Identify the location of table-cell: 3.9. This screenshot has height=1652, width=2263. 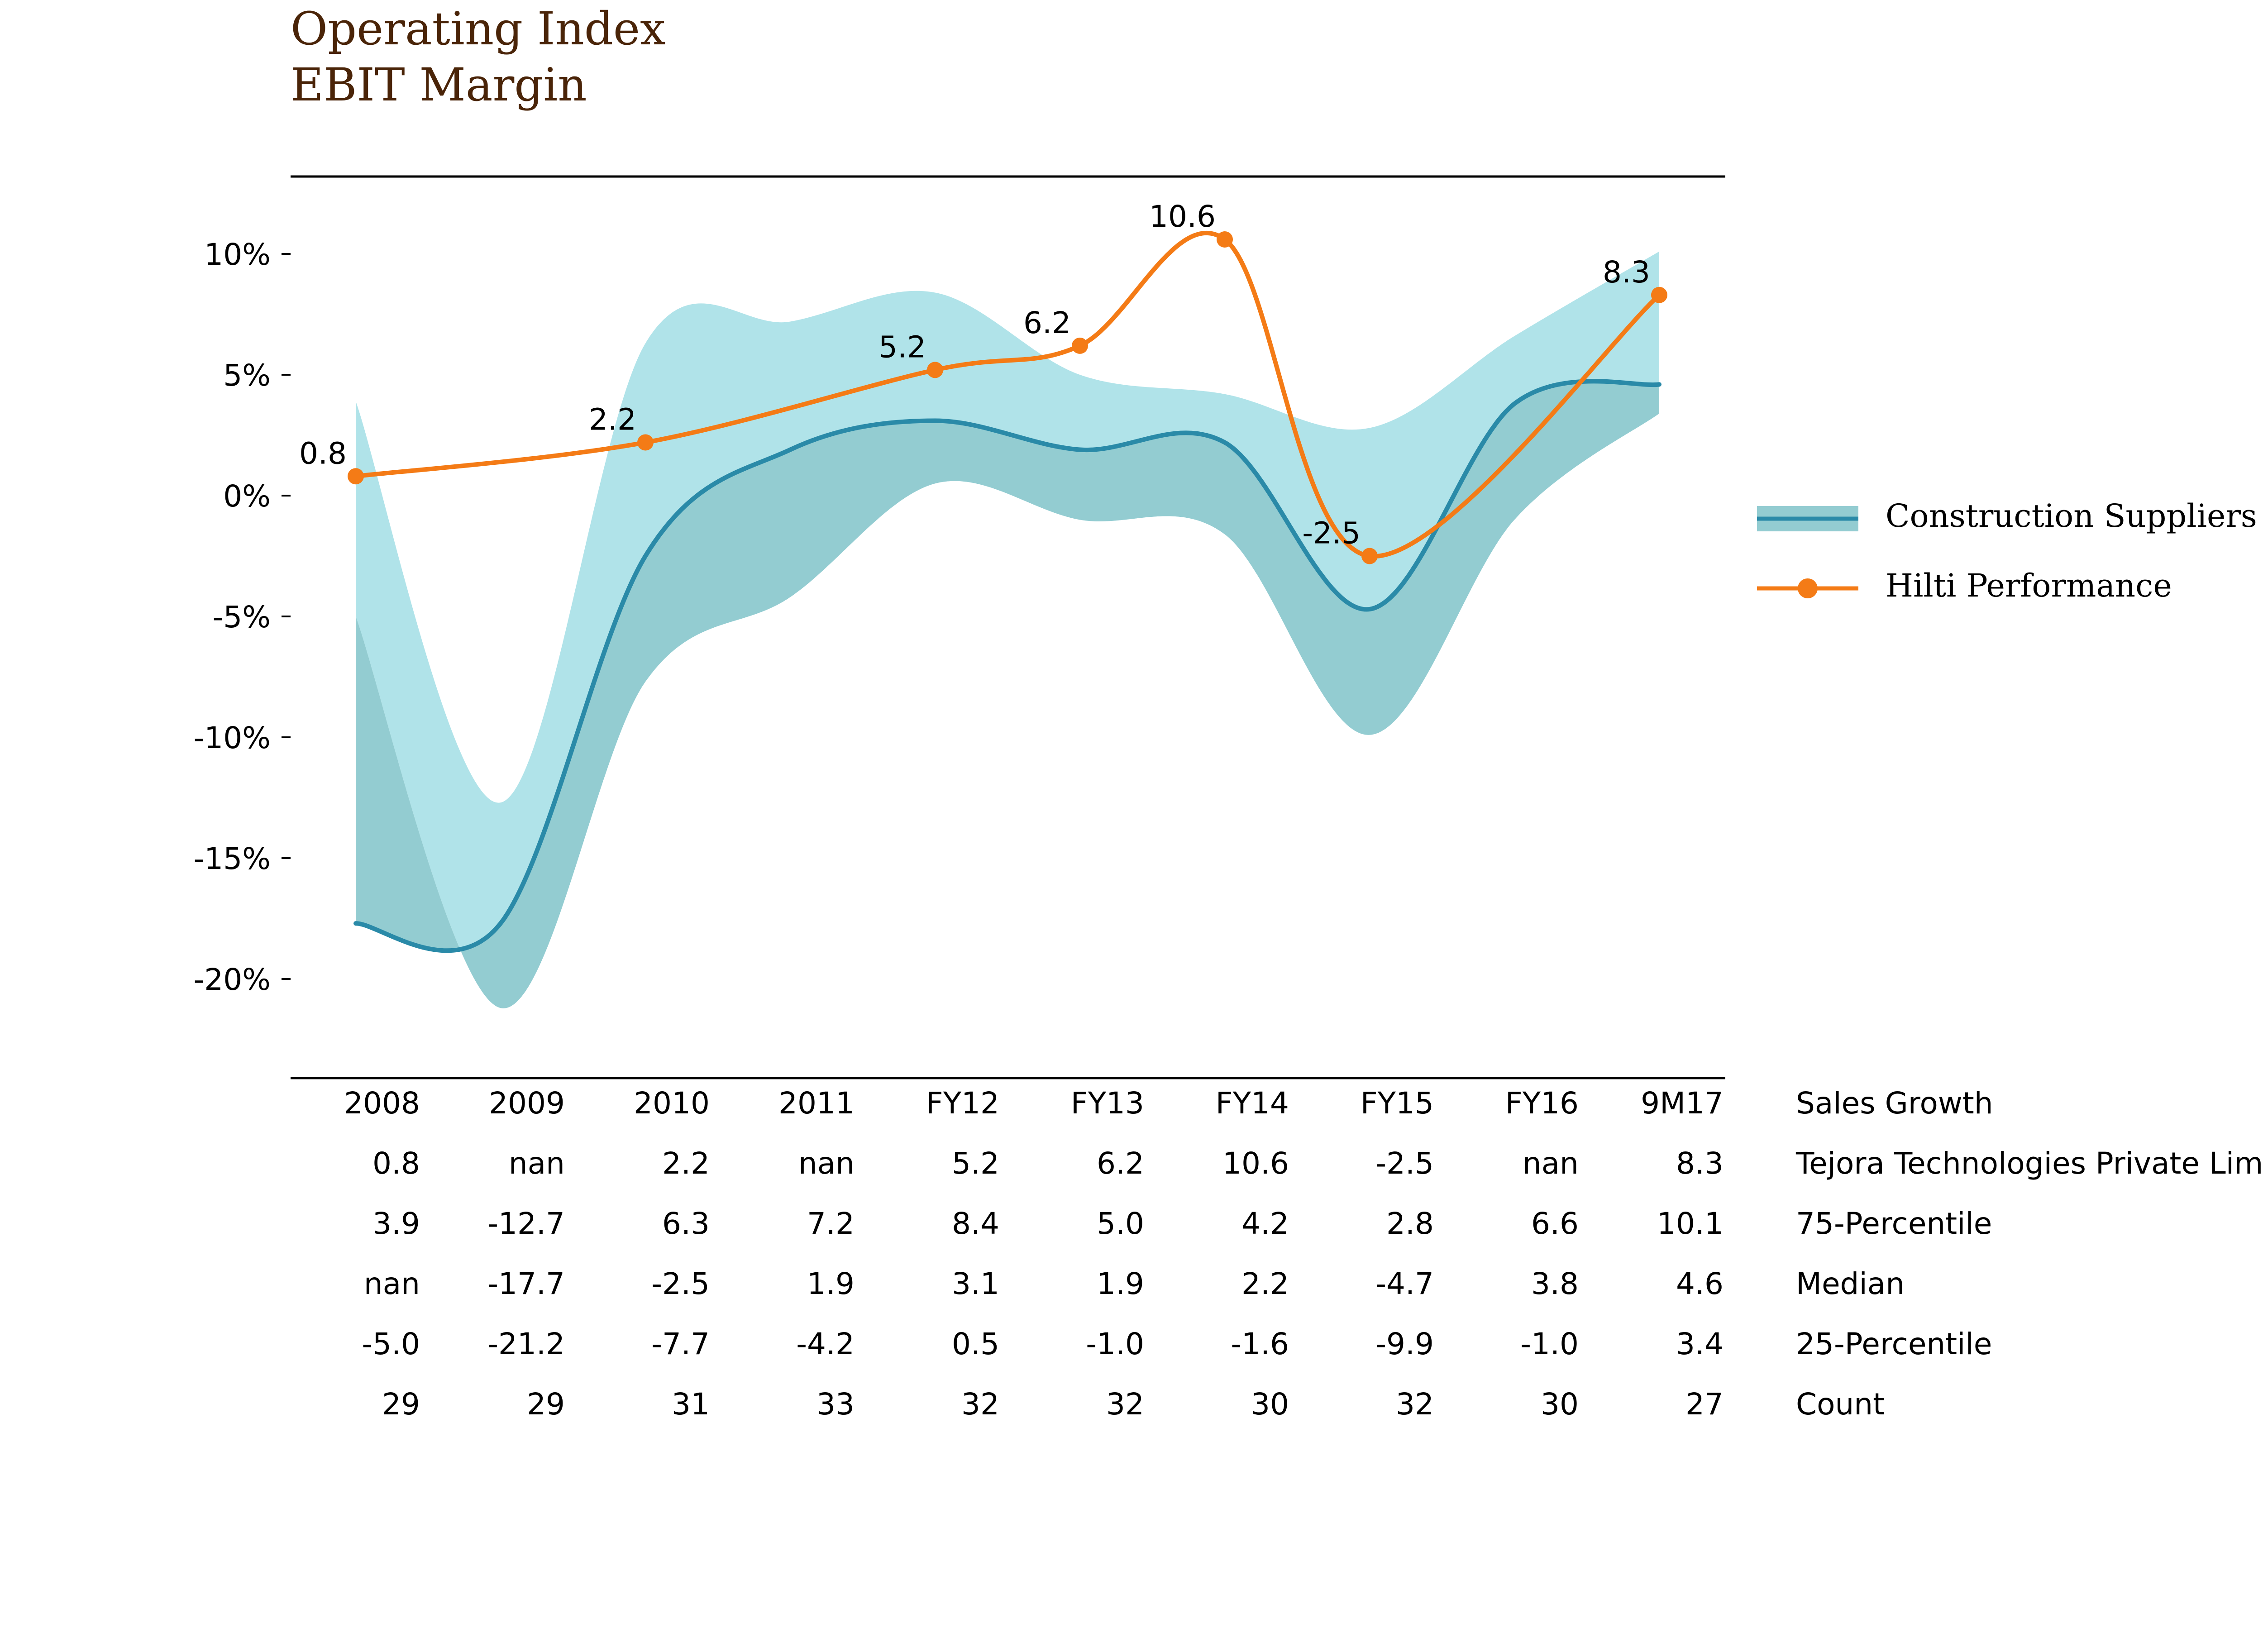
(396, 1223).